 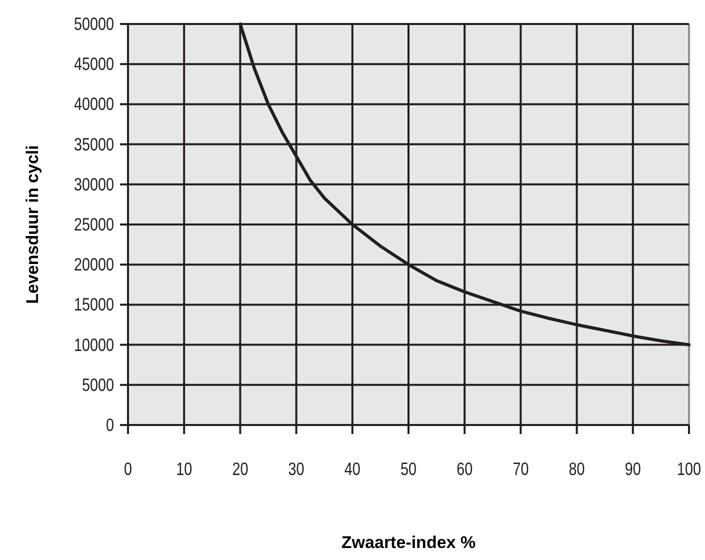 What do you see at coordinates (98, 385) in the screenshot?
I see `y-tick-label: 5000` at bounding box center [98, 385].